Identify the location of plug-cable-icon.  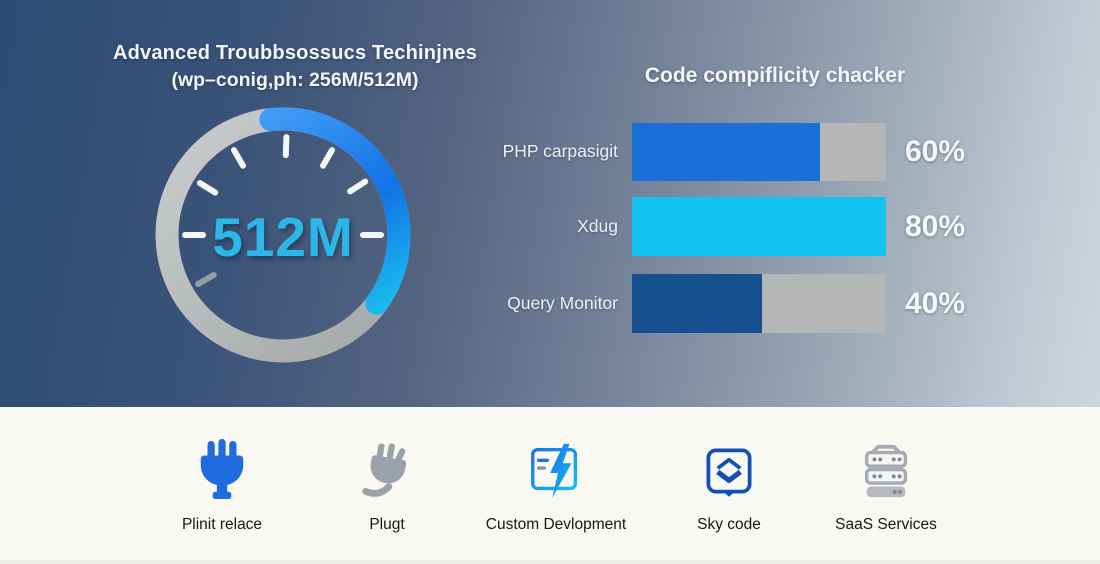
(387, 471).